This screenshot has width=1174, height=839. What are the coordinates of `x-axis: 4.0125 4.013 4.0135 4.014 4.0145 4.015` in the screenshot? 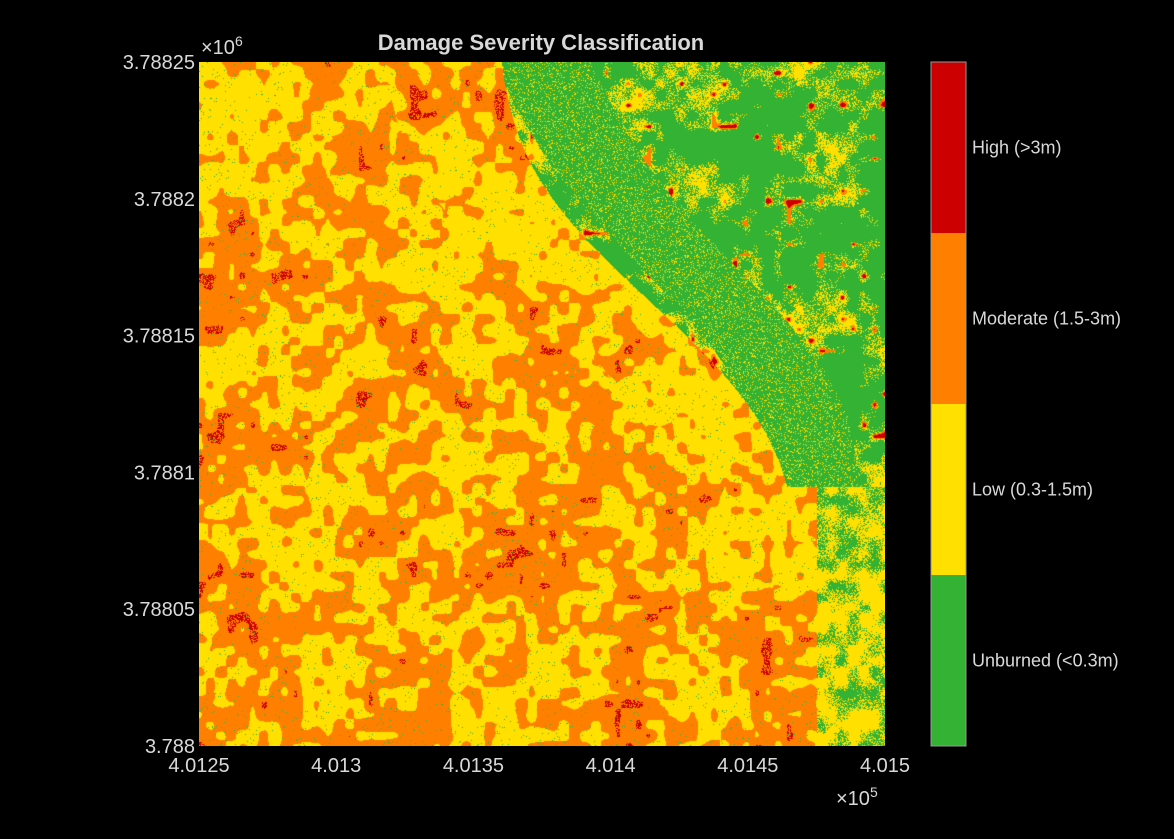 It's located at (539, 766).